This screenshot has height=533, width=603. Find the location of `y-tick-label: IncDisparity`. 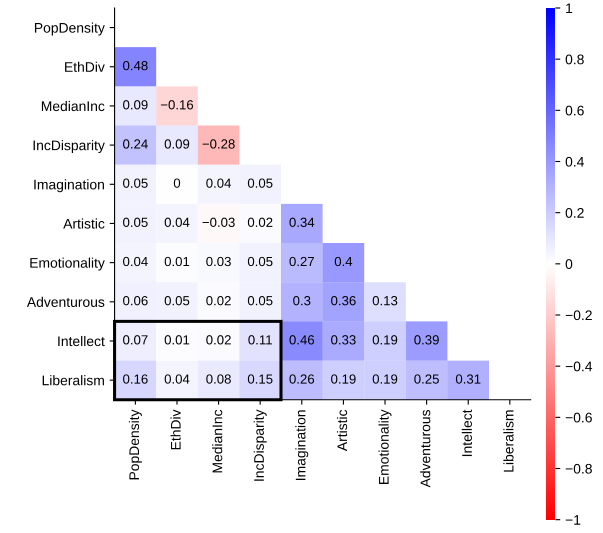

y-tick-label: IncDisparity is located at coordinates (69, 147).